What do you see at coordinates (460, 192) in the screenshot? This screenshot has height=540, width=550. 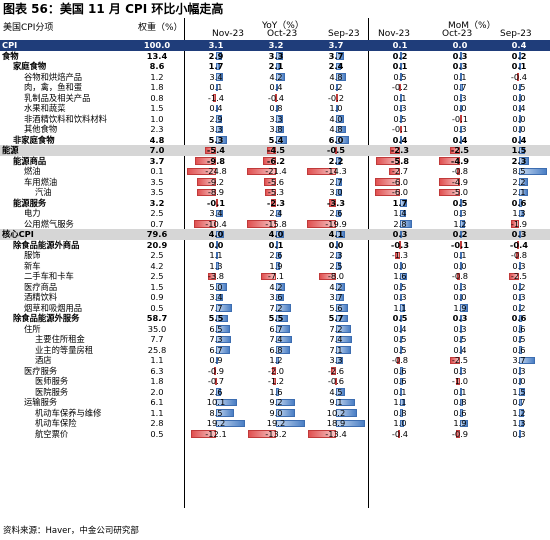 I see `mom-value: -5.0` at bounding box center [460, 192].